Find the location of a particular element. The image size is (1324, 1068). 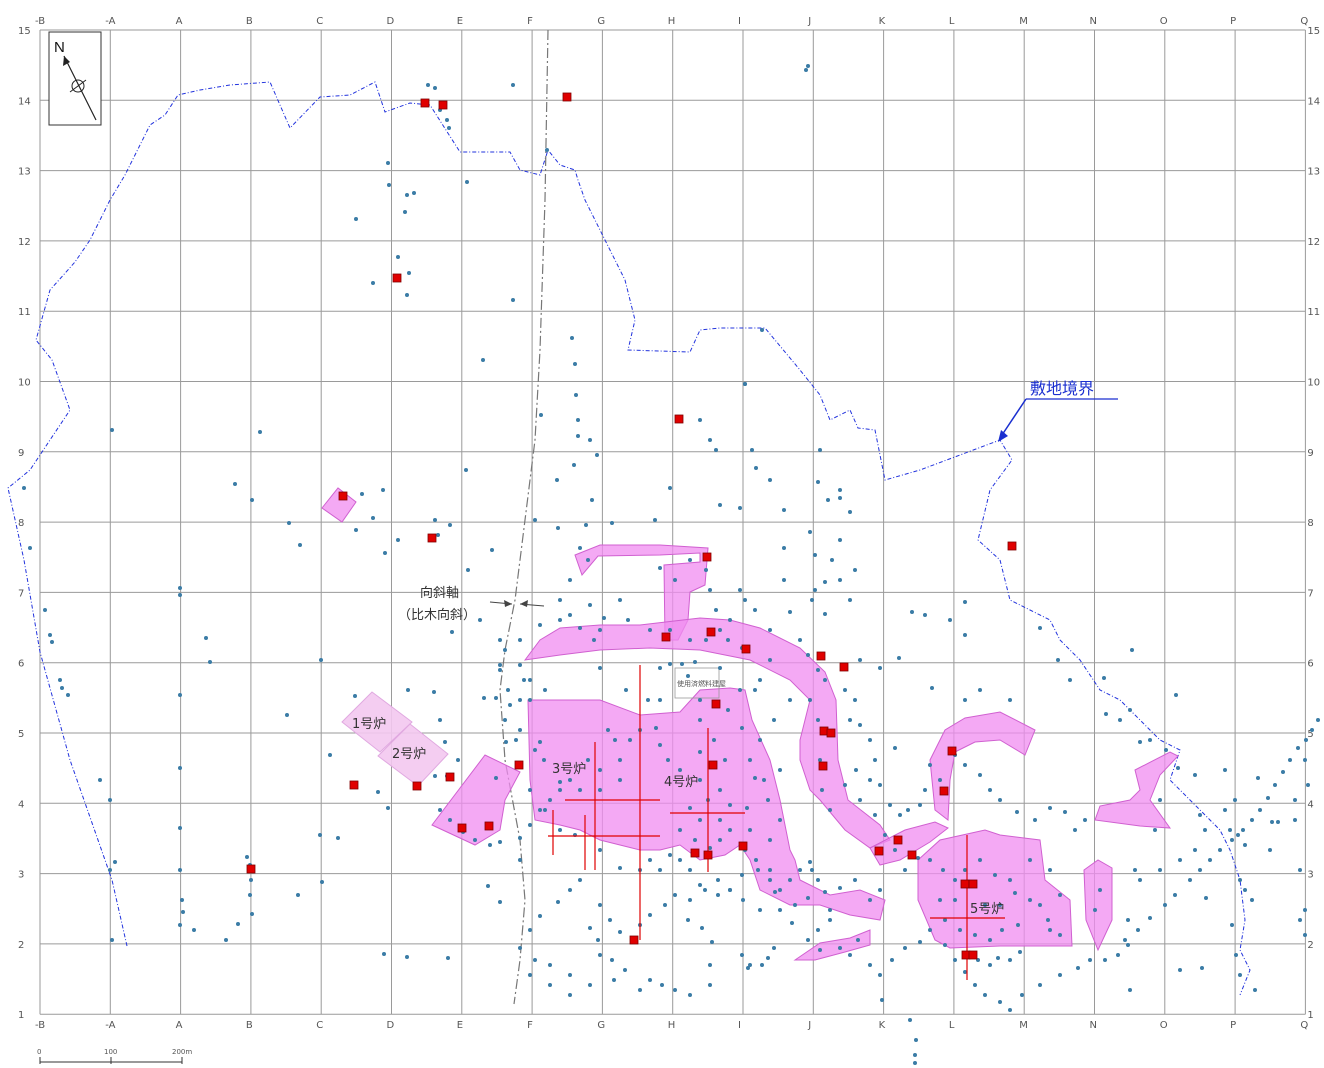

row-label: 11 is located at coordinates (24, 312).